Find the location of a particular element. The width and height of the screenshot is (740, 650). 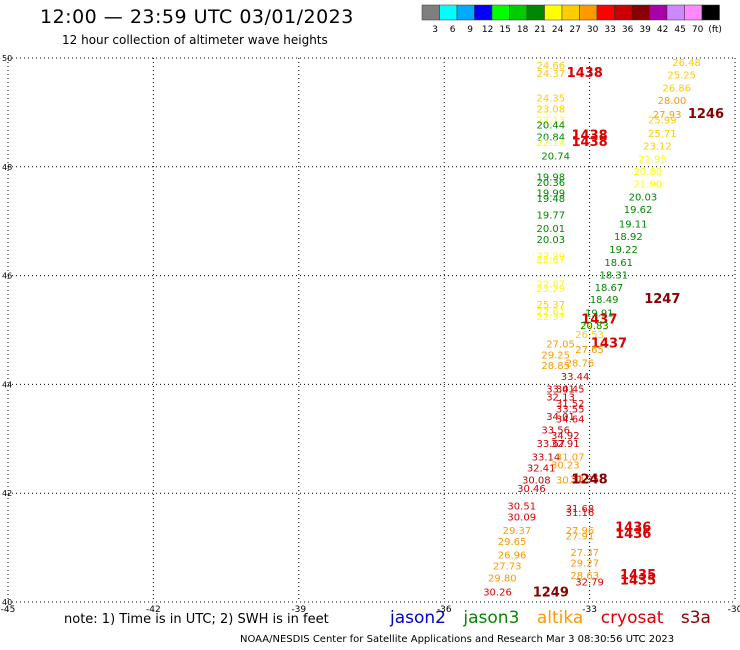

scale-label: 42 is located at coordinates (662, 30).